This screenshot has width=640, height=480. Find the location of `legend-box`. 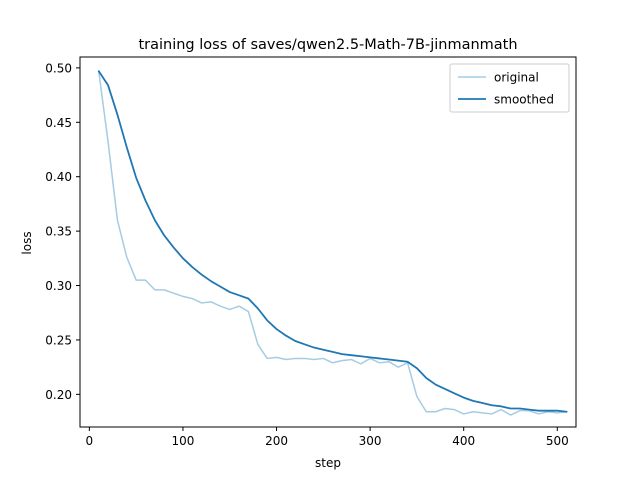

legend-box is located at coordinates (509, 88).